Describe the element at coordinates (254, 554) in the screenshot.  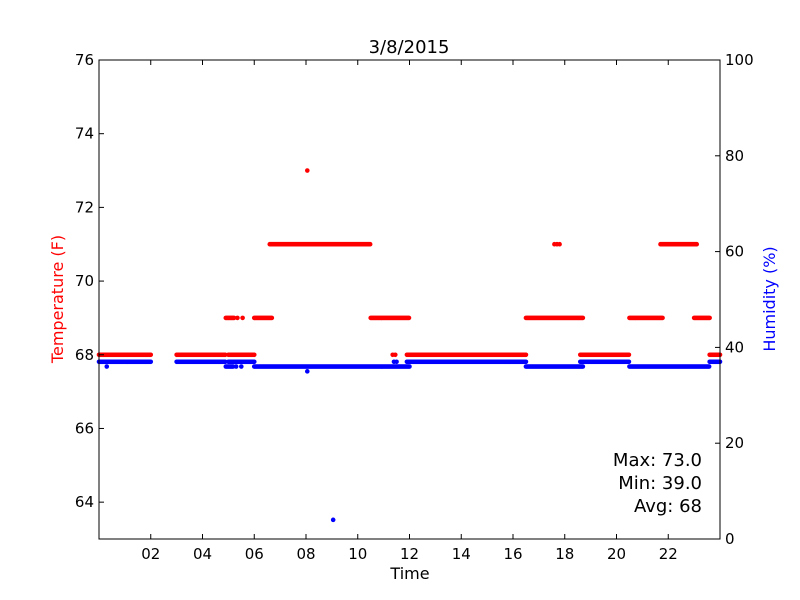
I see `x-tick-label: 06` at that location.